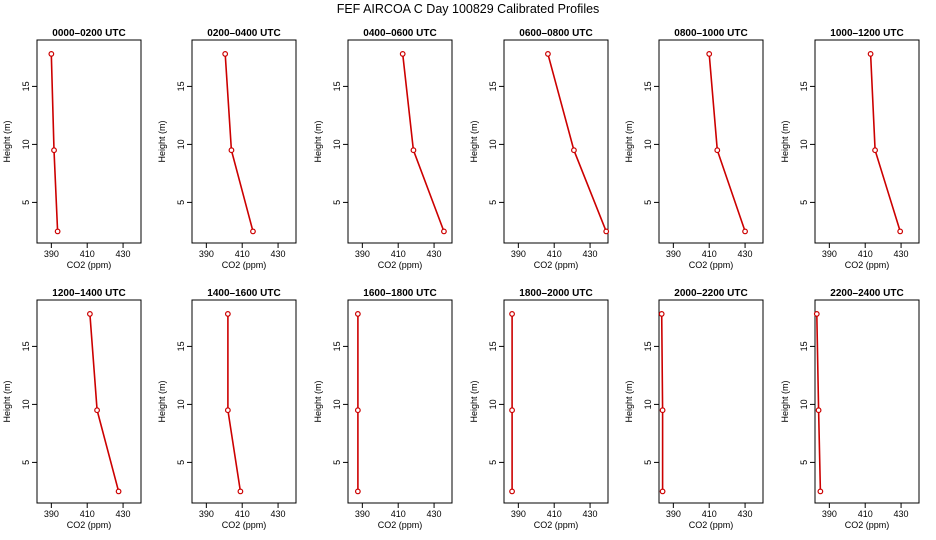  Describe the element at coordinates (243, 293) in the screenshot. I see `panel-title: 1400–1600 UTC` at that location.